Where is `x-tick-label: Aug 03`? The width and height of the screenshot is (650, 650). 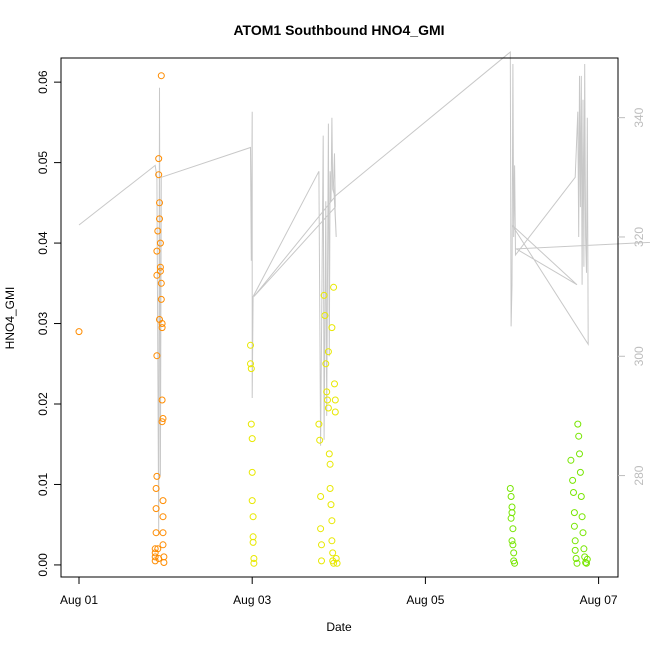 x-tick-label: Aug 03 is located at coordinates (252, 600).